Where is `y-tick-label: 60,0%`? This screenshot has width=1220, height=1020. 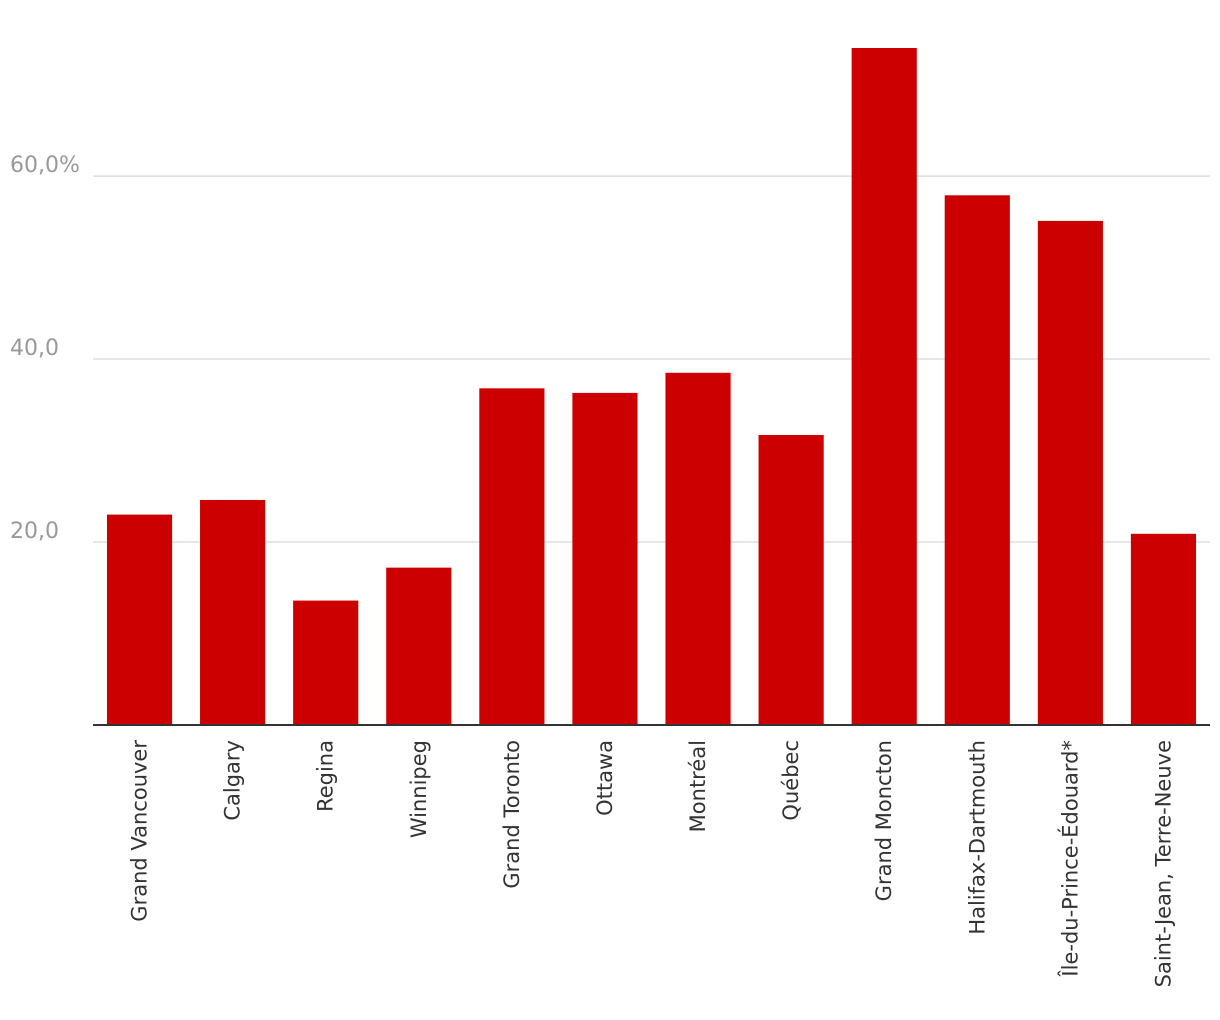
y-tick-label: 60,0% is located at coordinates (45, 165).